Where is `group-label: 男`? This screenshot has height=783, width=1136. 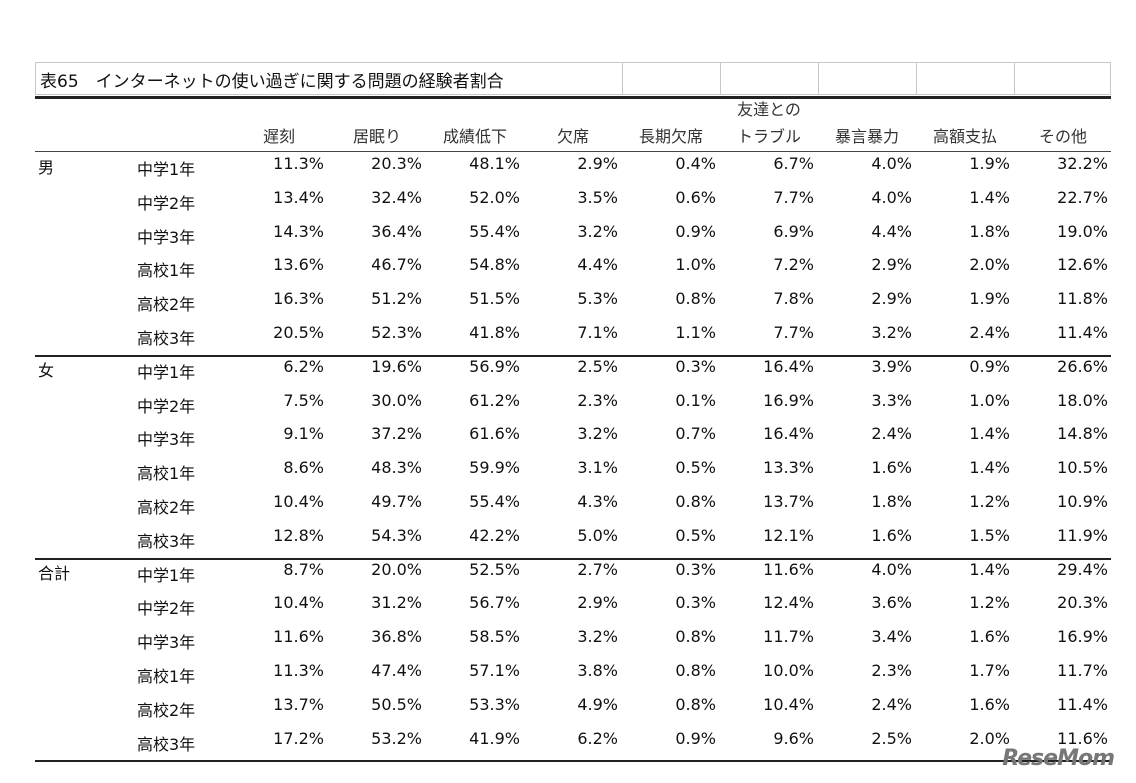
group-label: 男 is located at coordinates (46, 167).